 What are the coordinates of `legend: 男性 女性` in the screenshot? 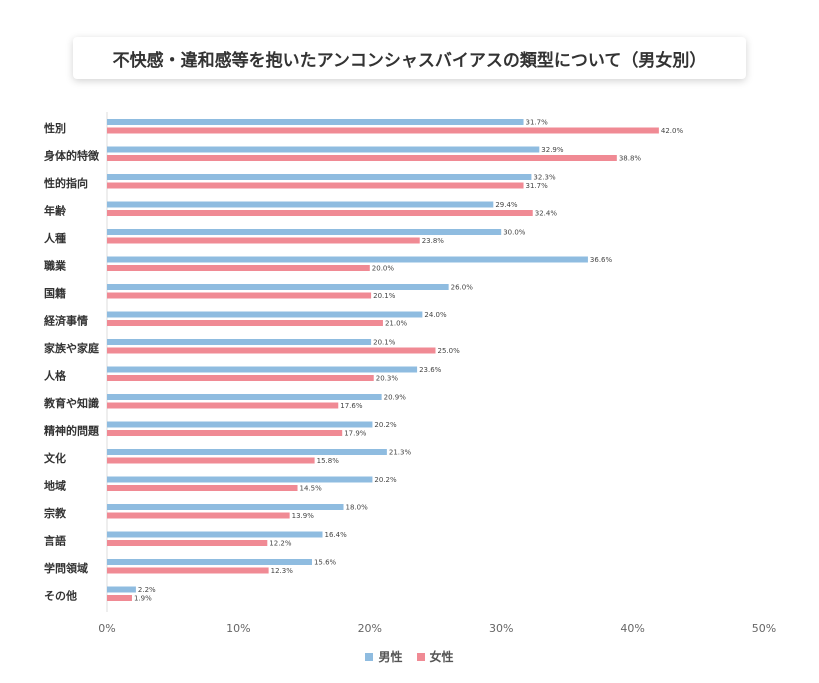 It's located at (409, 656).